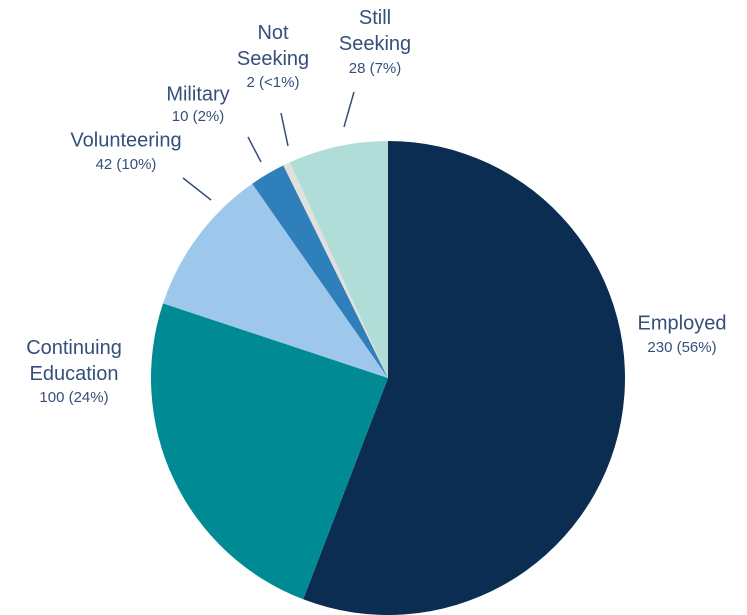 This screenshot has height=615, width=747. What do you see at coordinates (375, 68) in the screenshot?
I see `value-label: 28 (7%)` at bounding box center [375, 68].